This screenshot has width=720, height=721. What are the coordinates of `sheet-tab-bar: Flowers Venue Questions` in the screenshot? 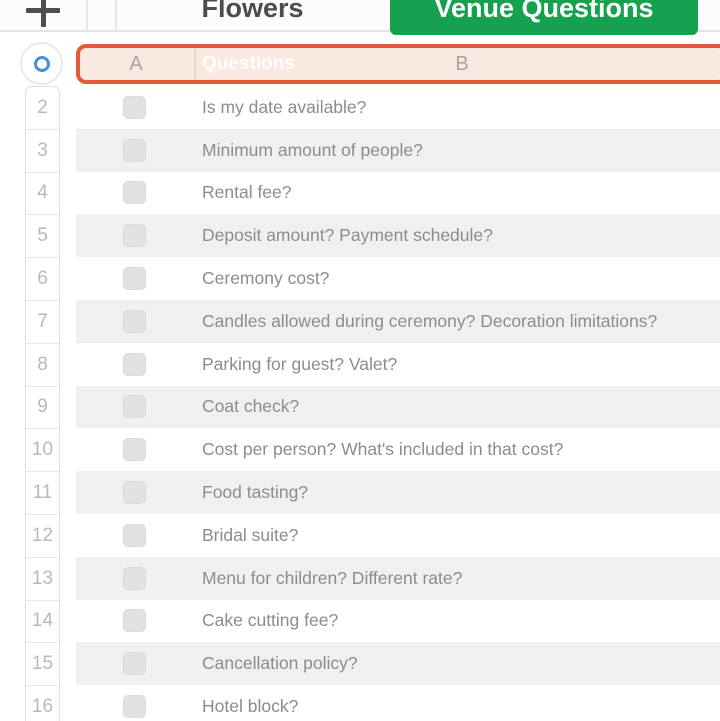 It's located at (360, 17).